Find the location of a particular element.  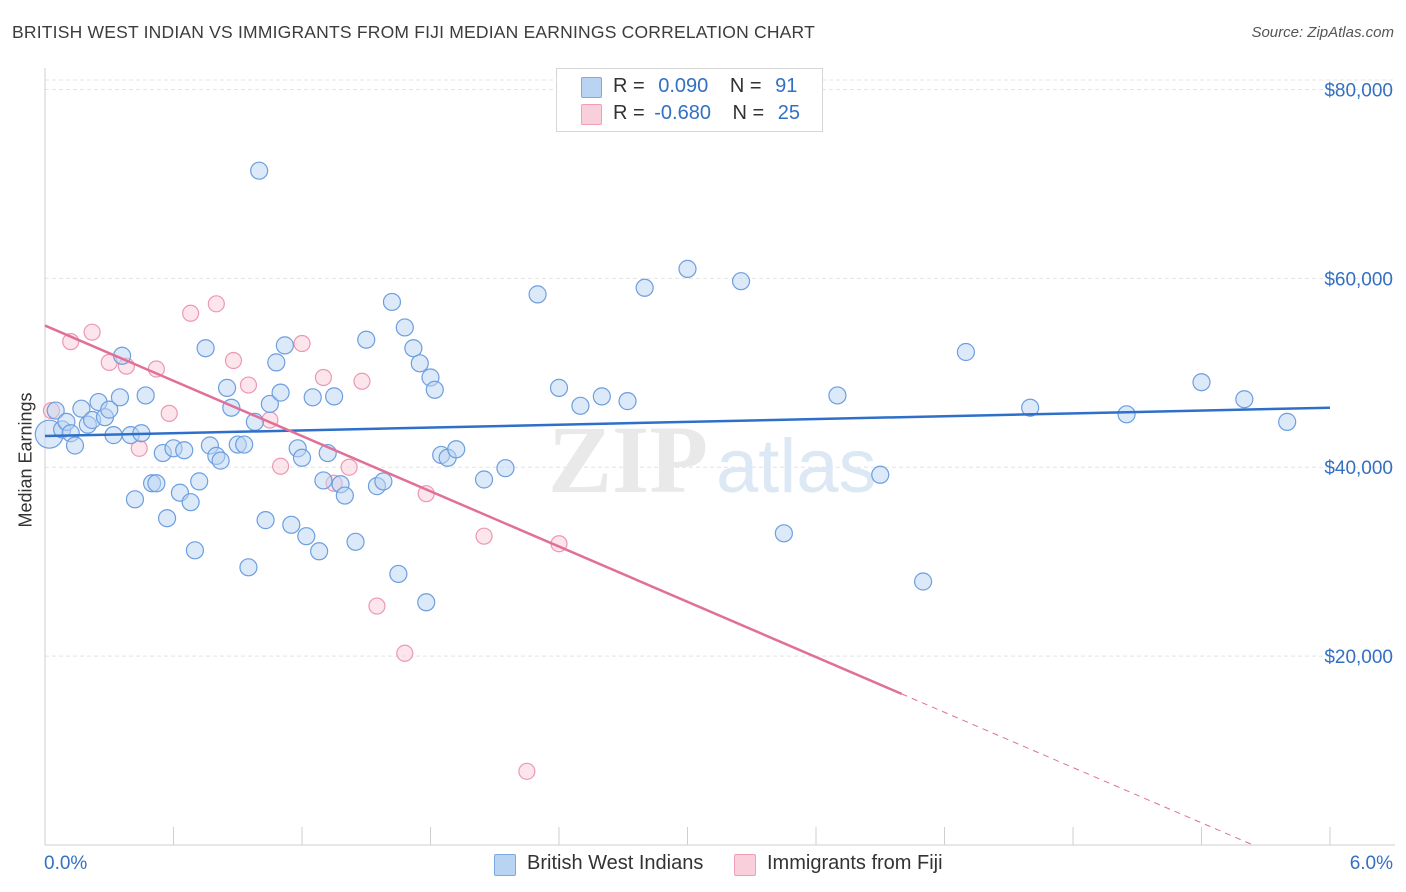

y-tick-label: $60,000 is located at coordinates (1358, 279).